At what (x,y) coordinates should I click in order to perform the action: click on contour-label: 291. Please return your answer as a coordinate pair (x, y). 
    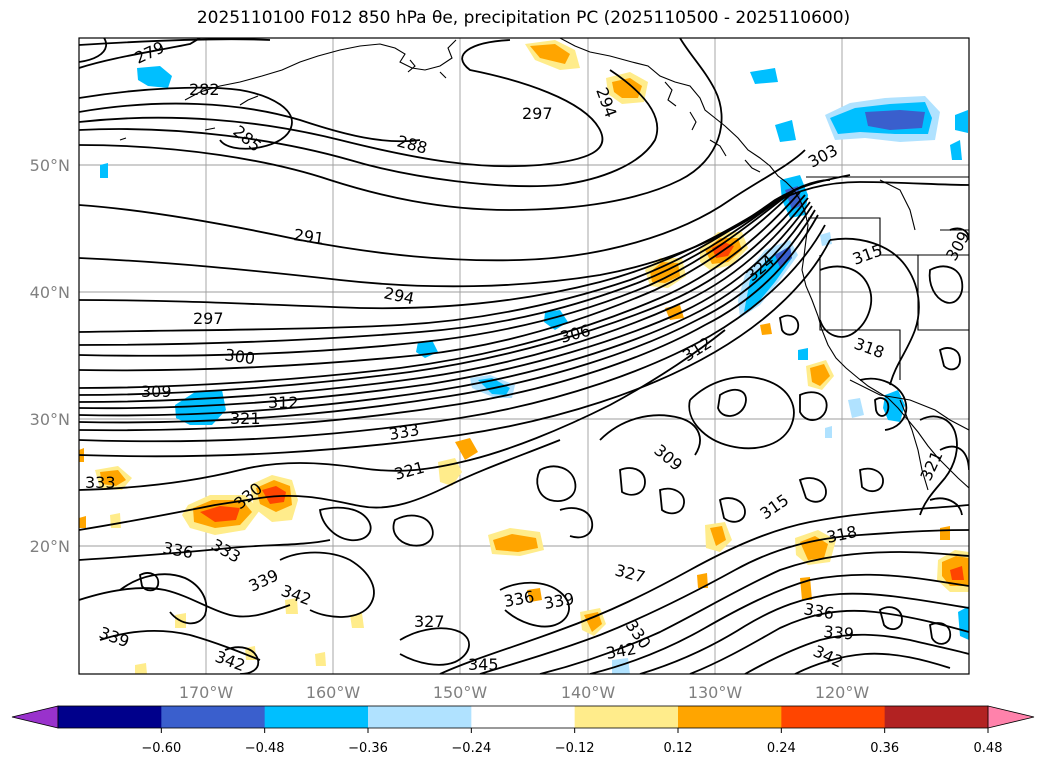
    Looking at the image, I should click on (308, 236).